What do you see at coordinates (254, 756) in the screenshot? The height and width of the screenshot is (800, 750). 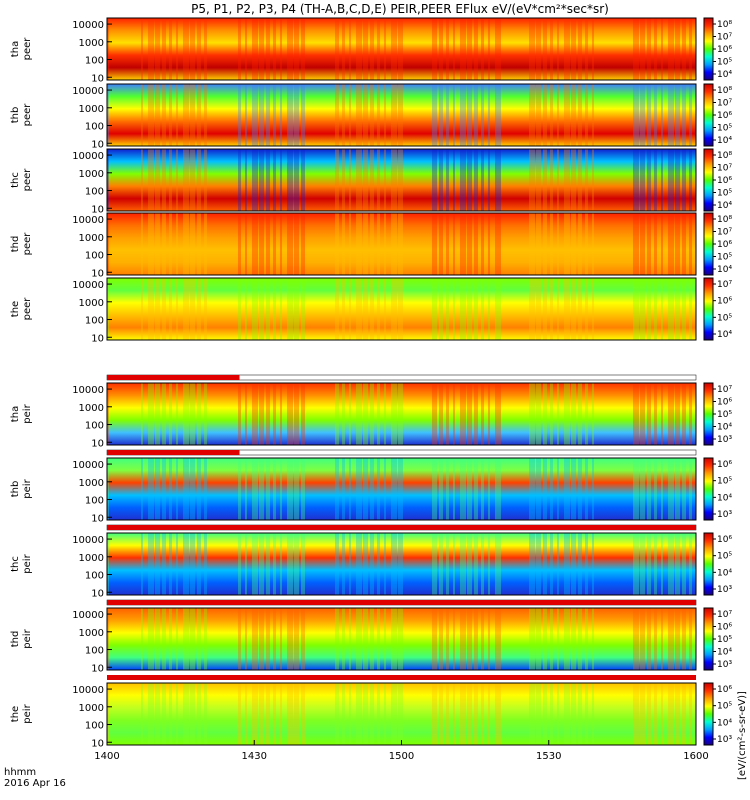 I see `x-tick-label: 1430` at bounding box center [254, 756].